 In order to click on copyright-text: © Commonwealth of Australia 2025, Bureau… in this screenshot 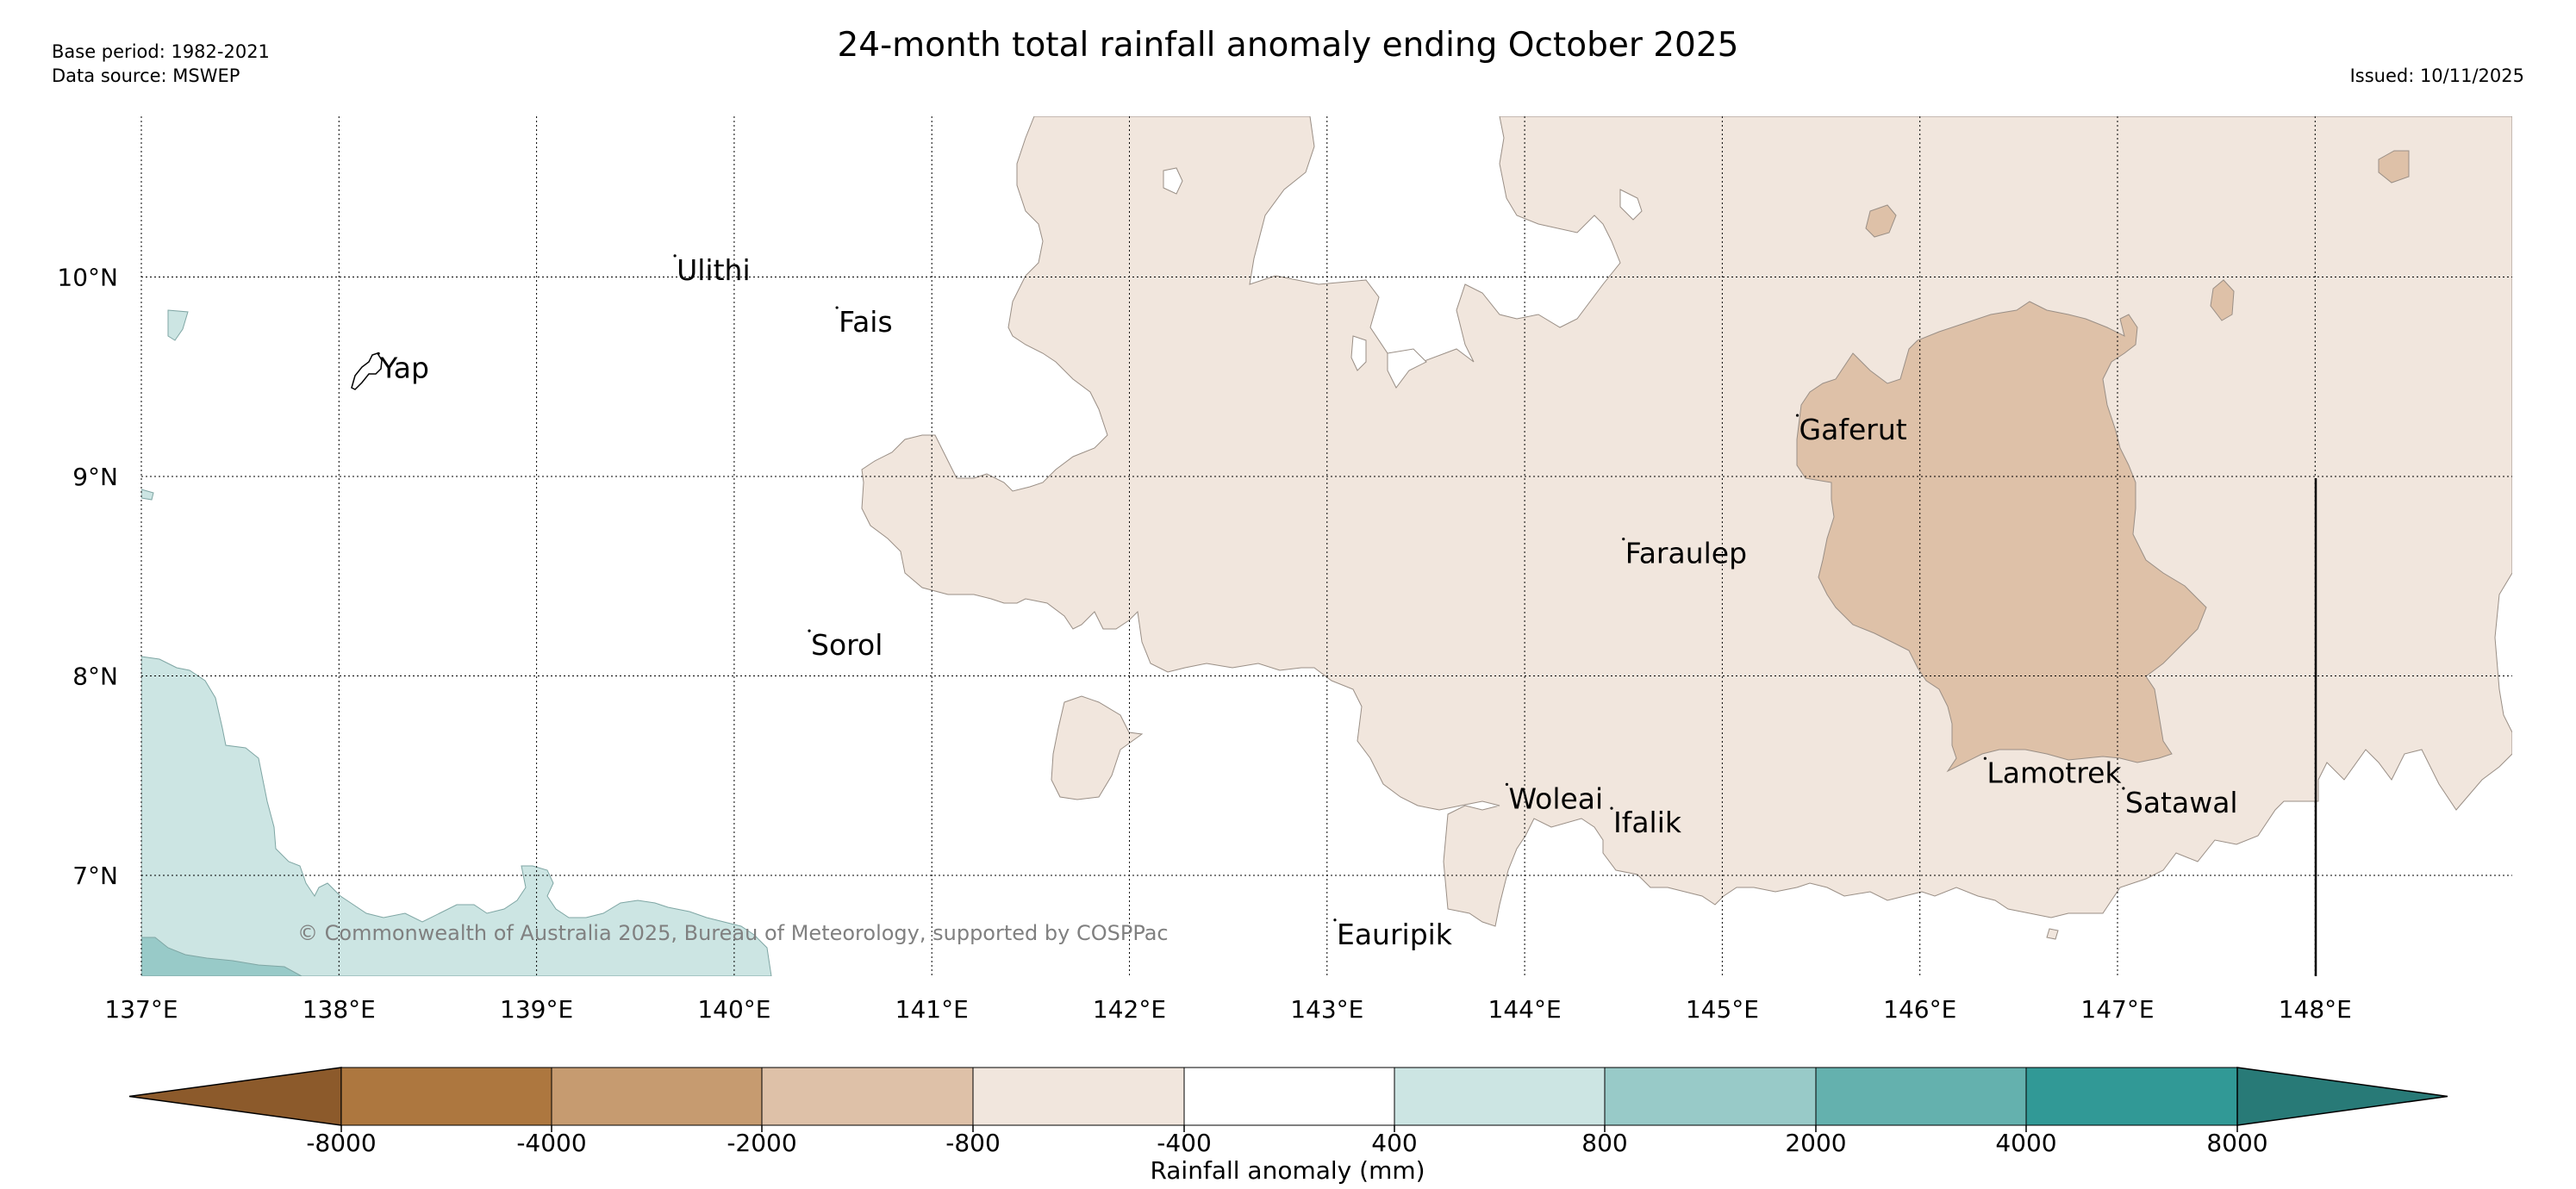, I will do `click(733, 933)`.